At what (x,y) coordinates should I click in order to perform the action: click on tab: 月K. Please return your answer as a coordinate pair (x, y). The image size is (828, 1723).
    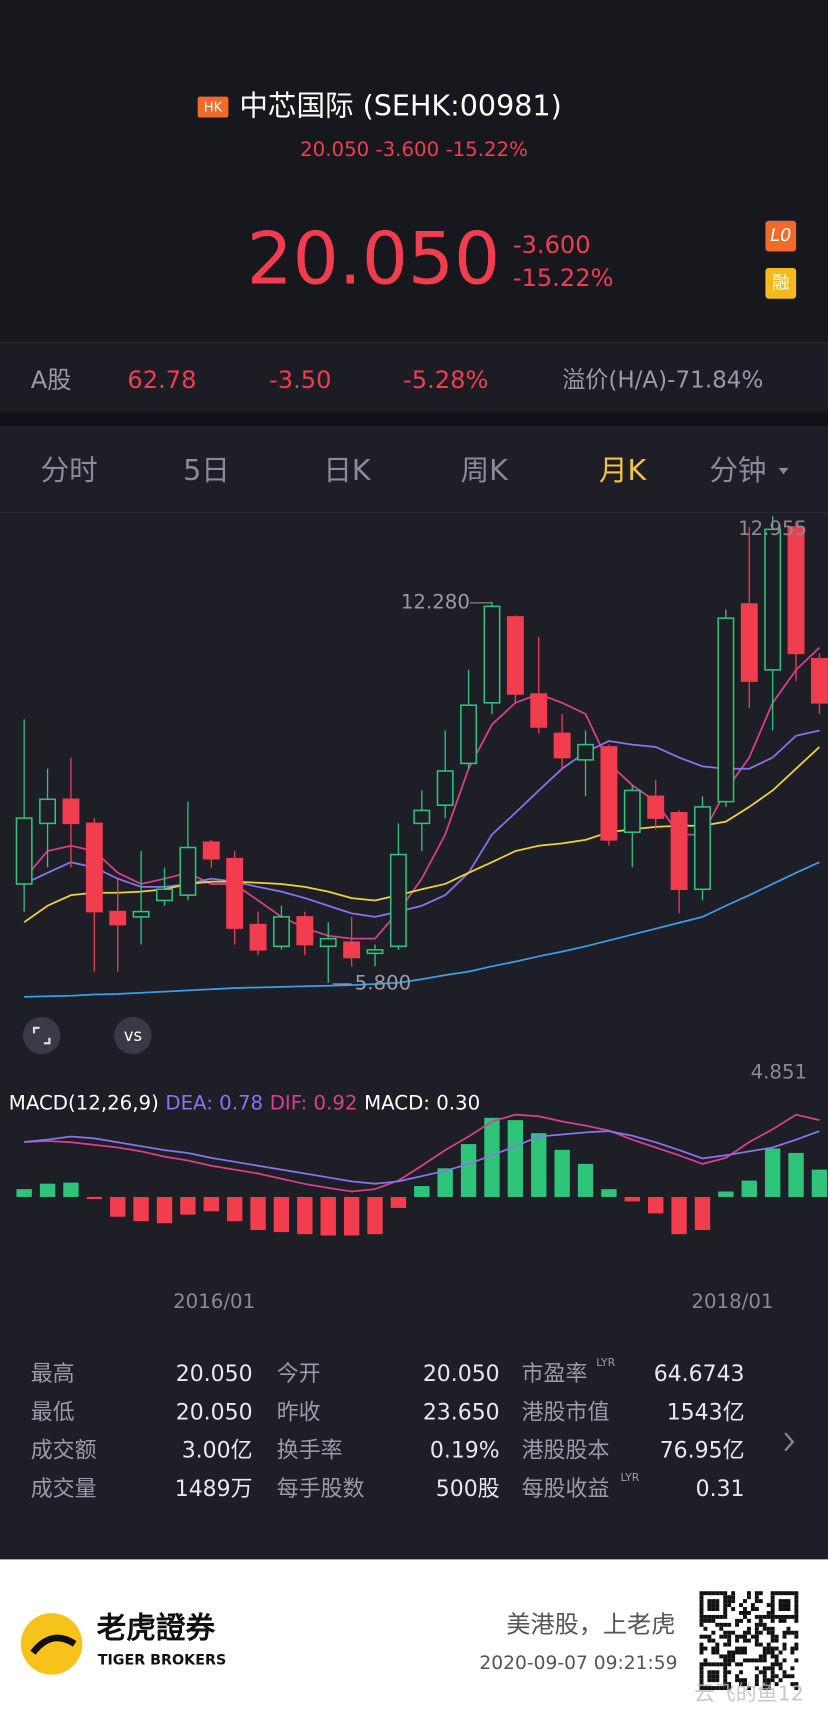
    Looking at the image, I should click on (623, 470).